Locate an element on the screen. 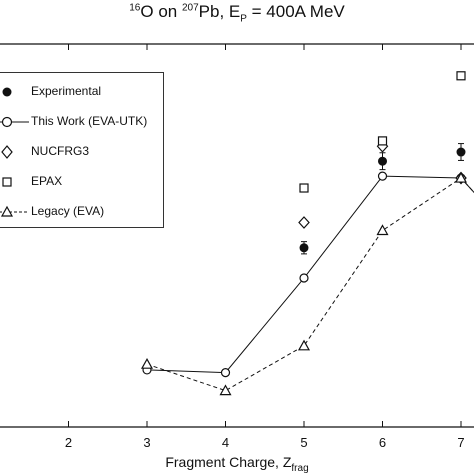 The image size is (474, 474). x-axis-label: Fragment Charge, Zfrag is located at coordinates (237, 464).